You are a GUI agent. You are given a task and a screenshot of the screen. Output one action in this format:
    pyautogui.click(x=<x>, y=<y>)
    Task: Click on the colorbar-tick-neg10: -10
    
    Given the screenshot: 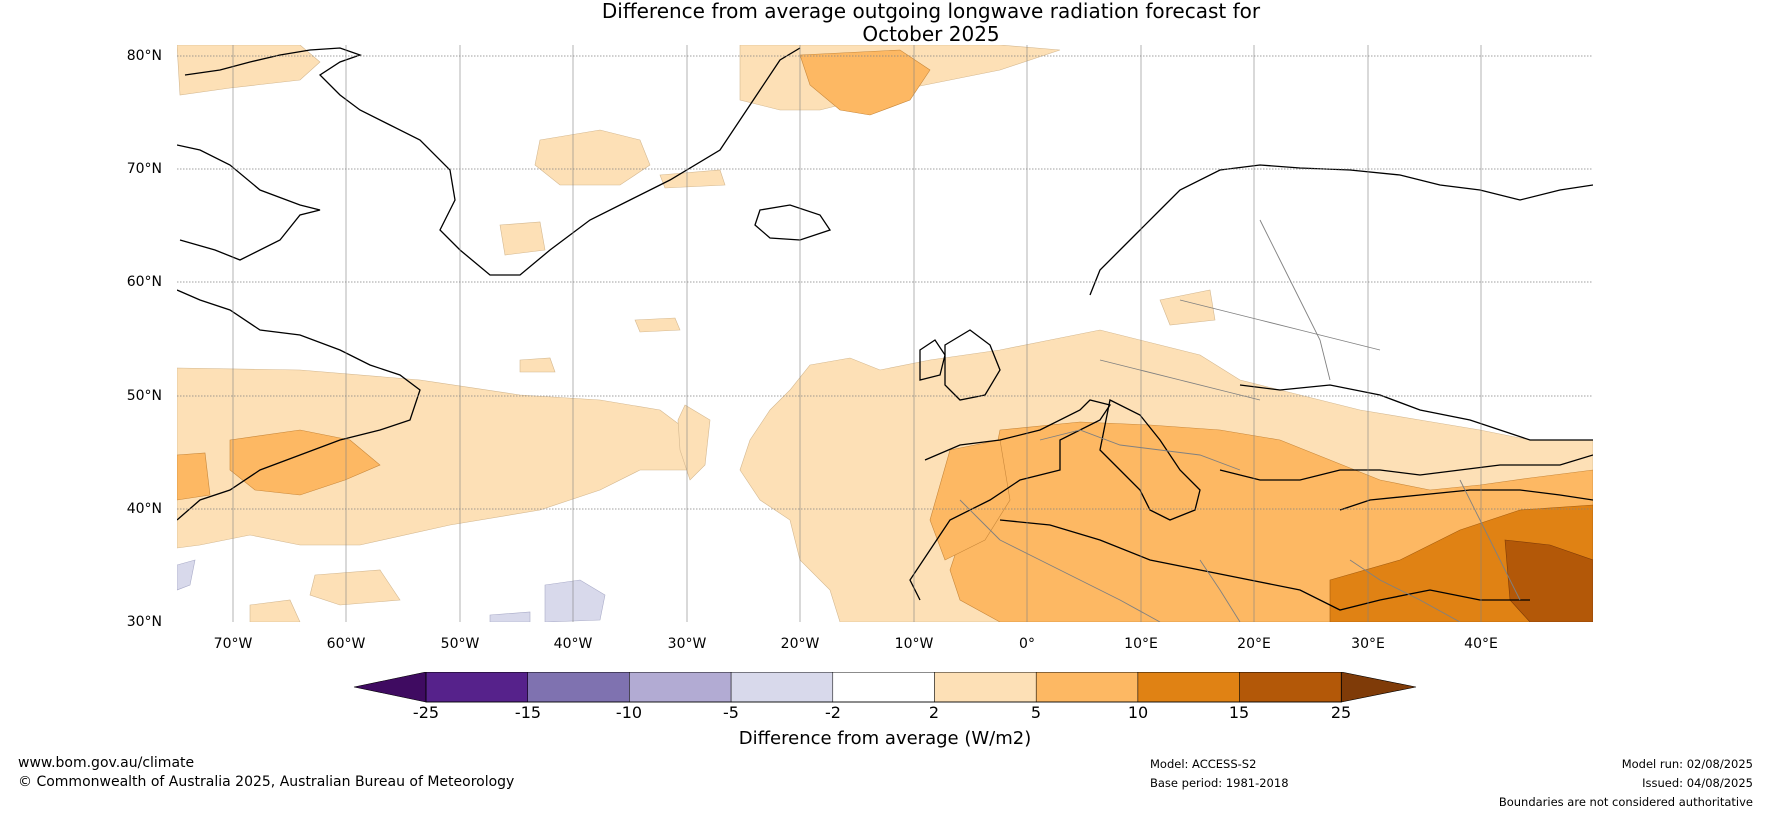 What is the action you would take?
    pyautogui.click(x=629, y=712)
    